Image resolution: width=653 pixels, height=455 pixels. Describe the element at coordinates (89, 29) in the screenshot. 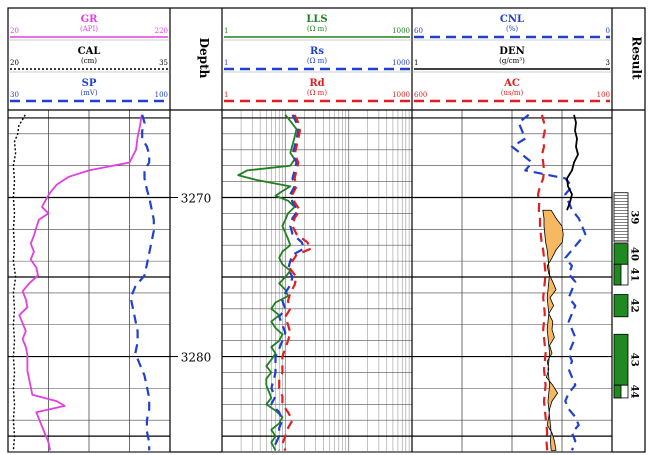

I see `curve-unit-gr: (API)` at that location.